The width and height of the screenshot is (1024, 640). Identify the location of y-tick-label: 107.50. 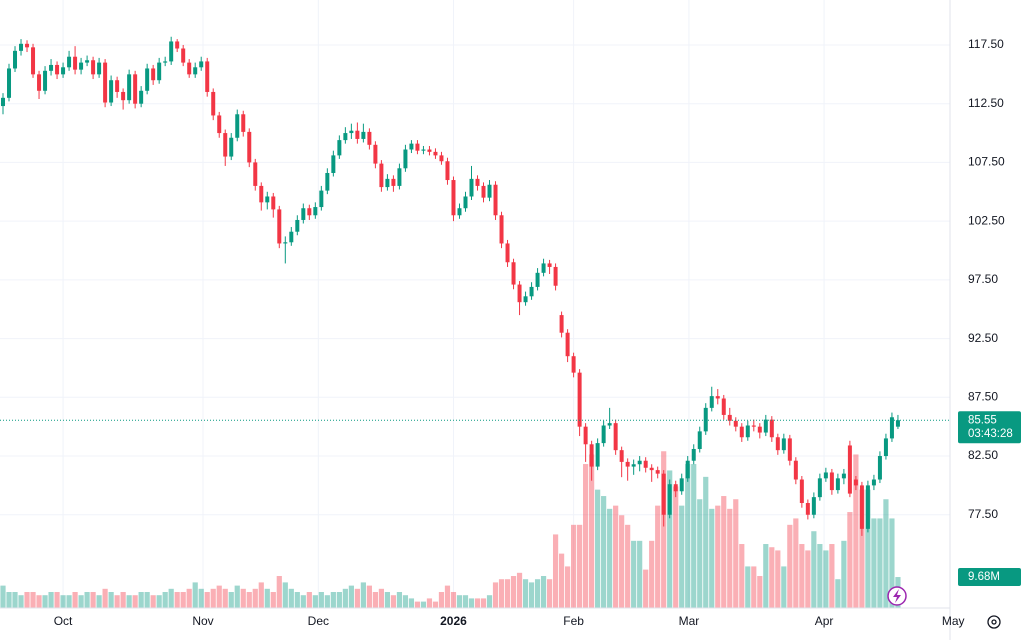
(986, 162).